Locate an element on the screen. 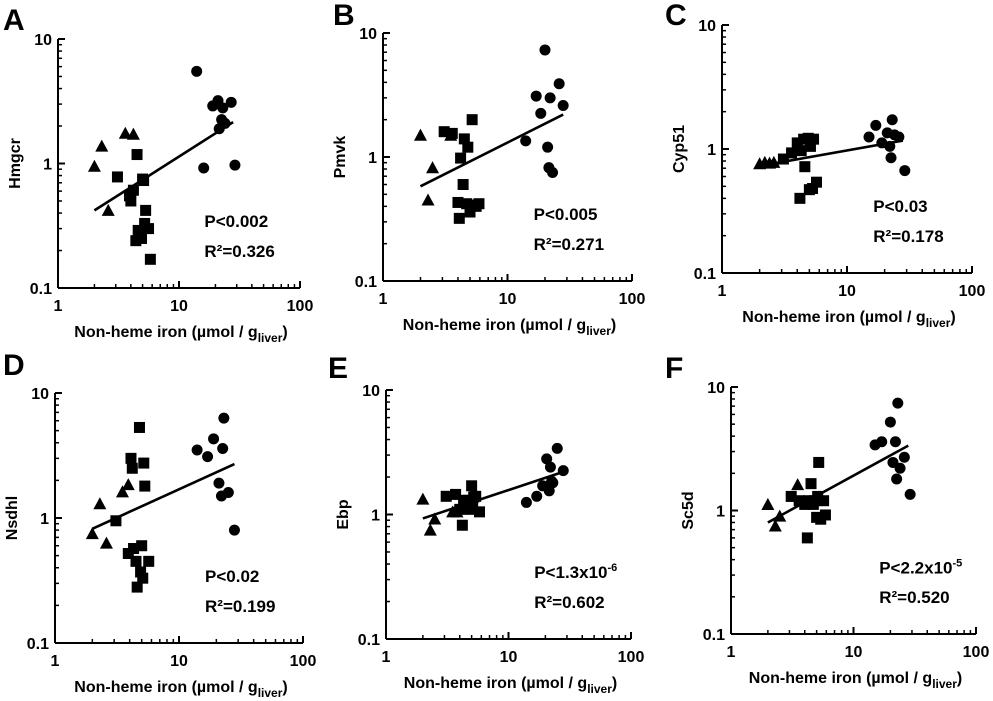  p-value-label: P<0.002 is located at coordinates (236, 221).